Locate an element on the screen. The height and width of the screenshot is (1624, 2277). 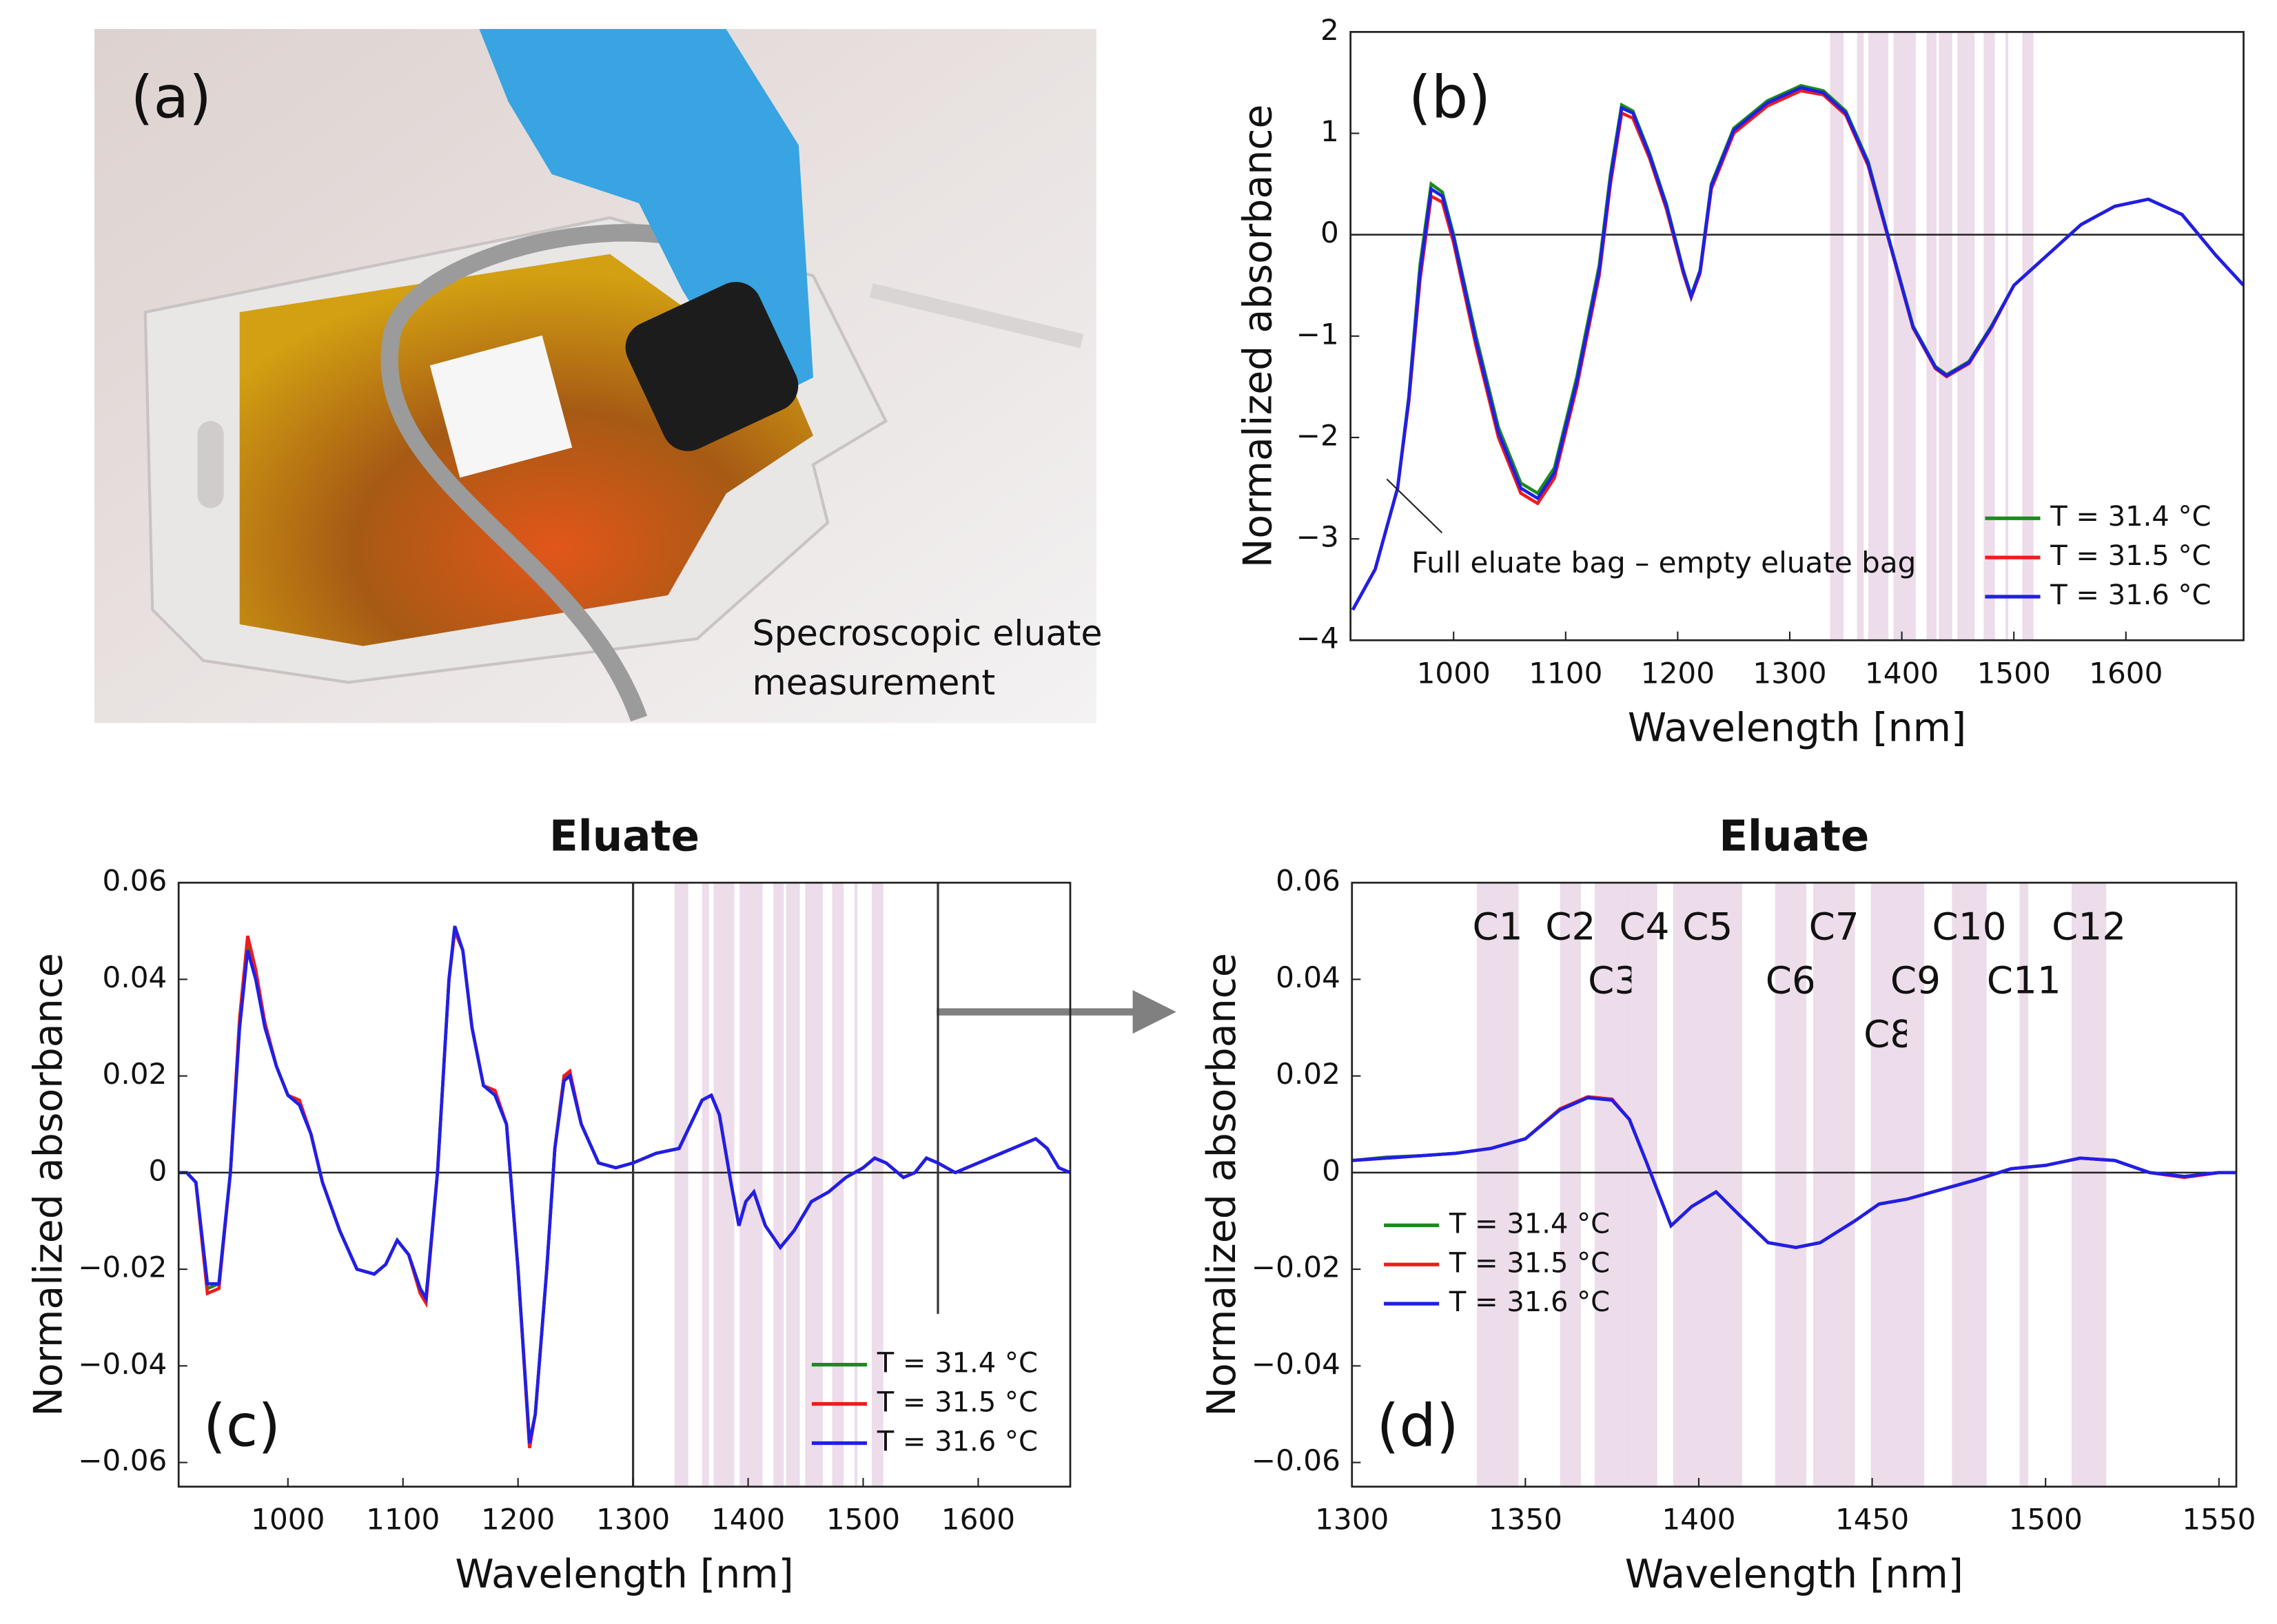
band-label: C6 is located at coordinates (1791, 980).